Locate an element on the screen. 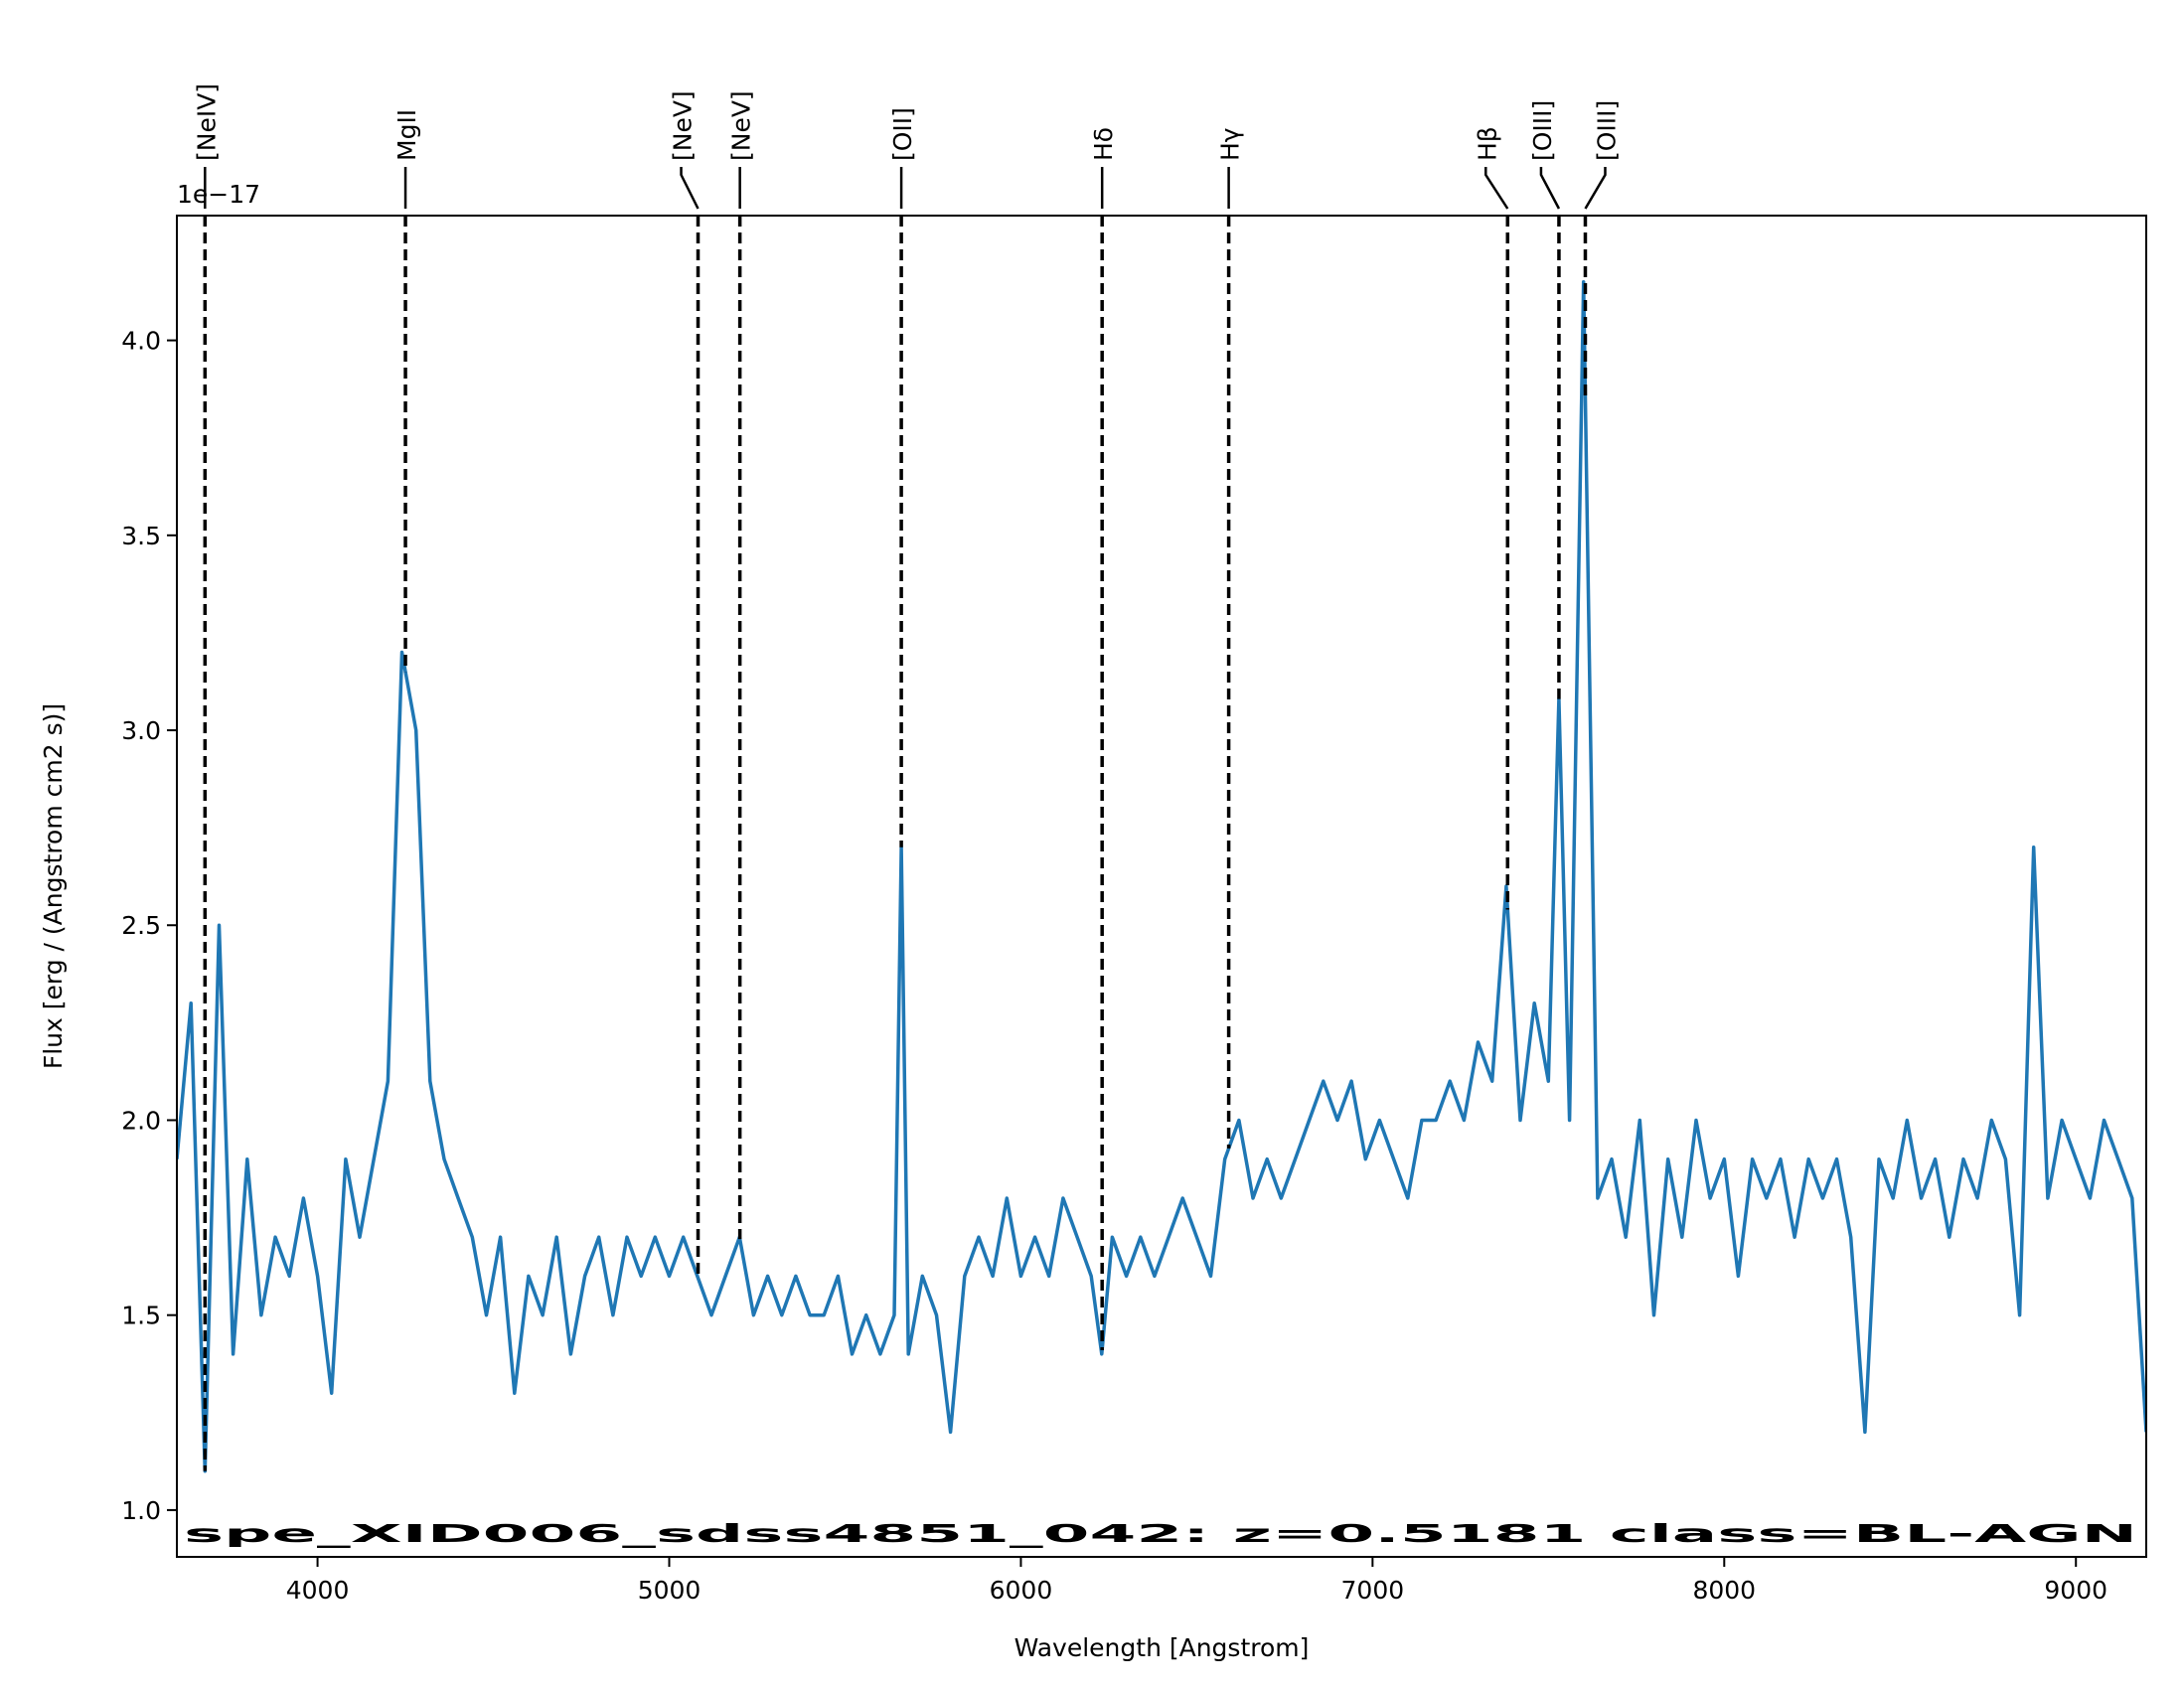  y-tick-label: 4.0 is located at coordinates (141, 341).